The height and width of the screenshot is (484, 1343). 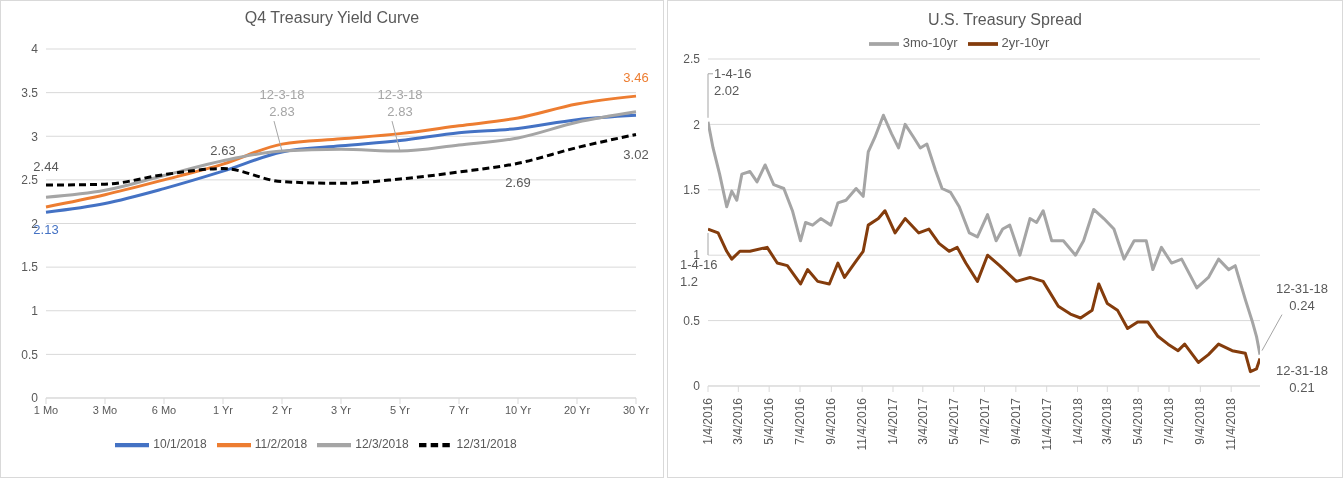 I want to click on x-tick-label: 3 Mo, so click(x=105, y=409).